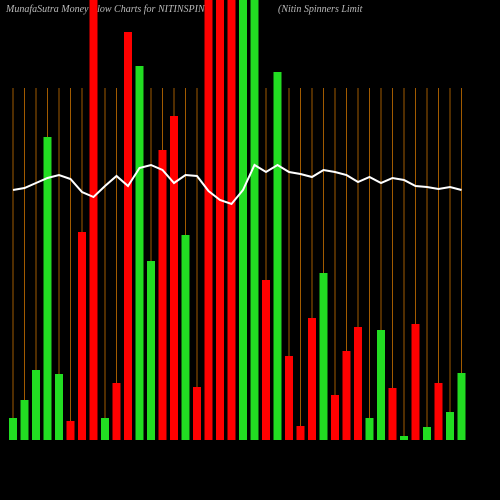 This screenshot has height=500, width=500. What do you see at coordinates (320, 9) in the screenshot?
I see `chart-subtitle: (Nitin Spinners Limit` at bounding box center [320, 9].